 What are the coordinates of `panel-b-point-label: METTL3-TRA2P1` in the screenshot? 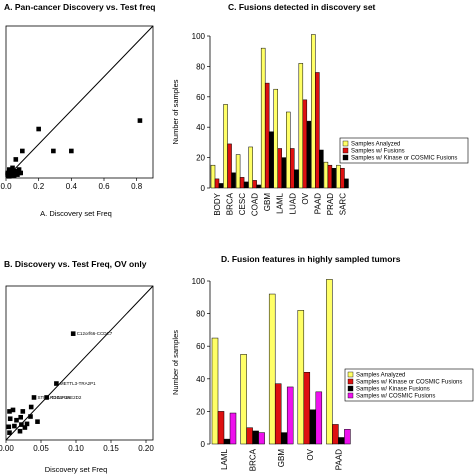 It's located at (78, 383).